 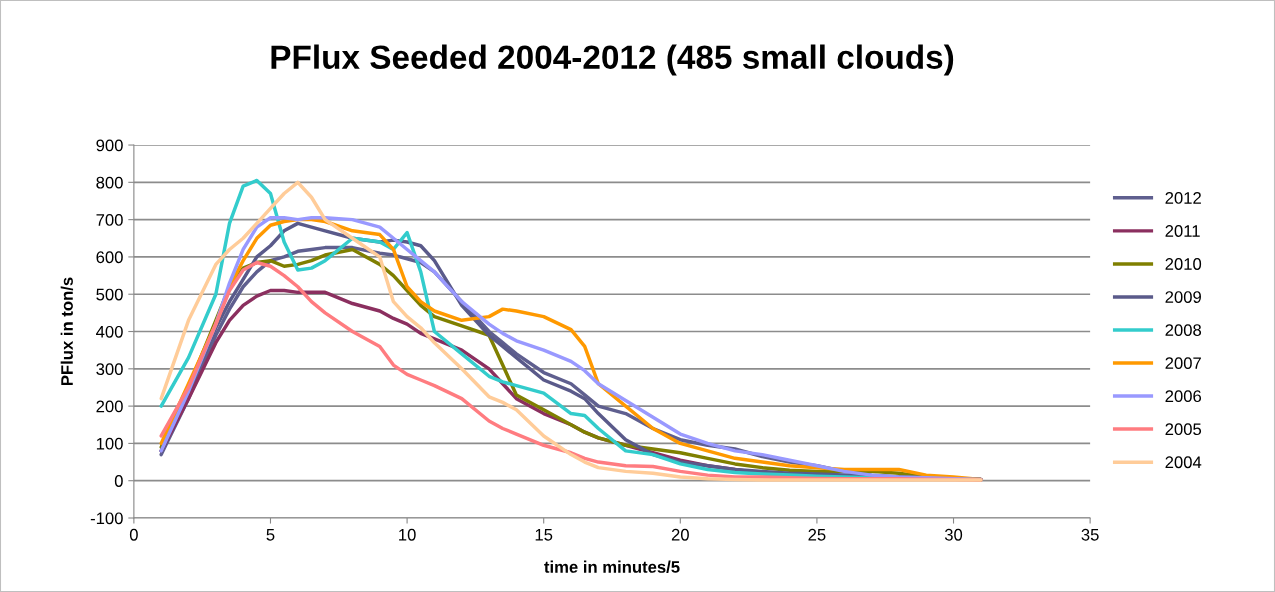 What do you see at coordinates (1183, 462) in the screenshot?
I see `legend-label: 2004` at bounding box center [1183, 462].